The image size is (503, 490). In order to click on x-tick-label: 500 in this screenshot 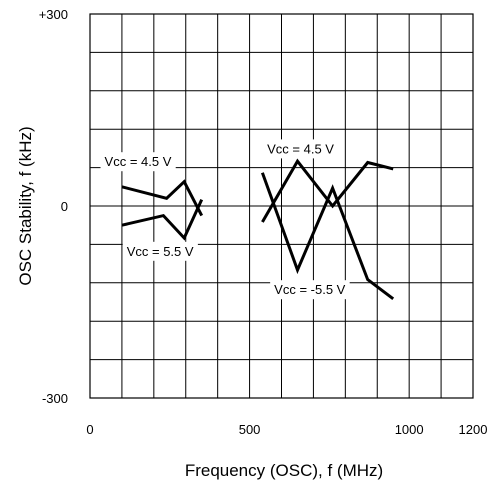, I will do `click(250, 429)`.